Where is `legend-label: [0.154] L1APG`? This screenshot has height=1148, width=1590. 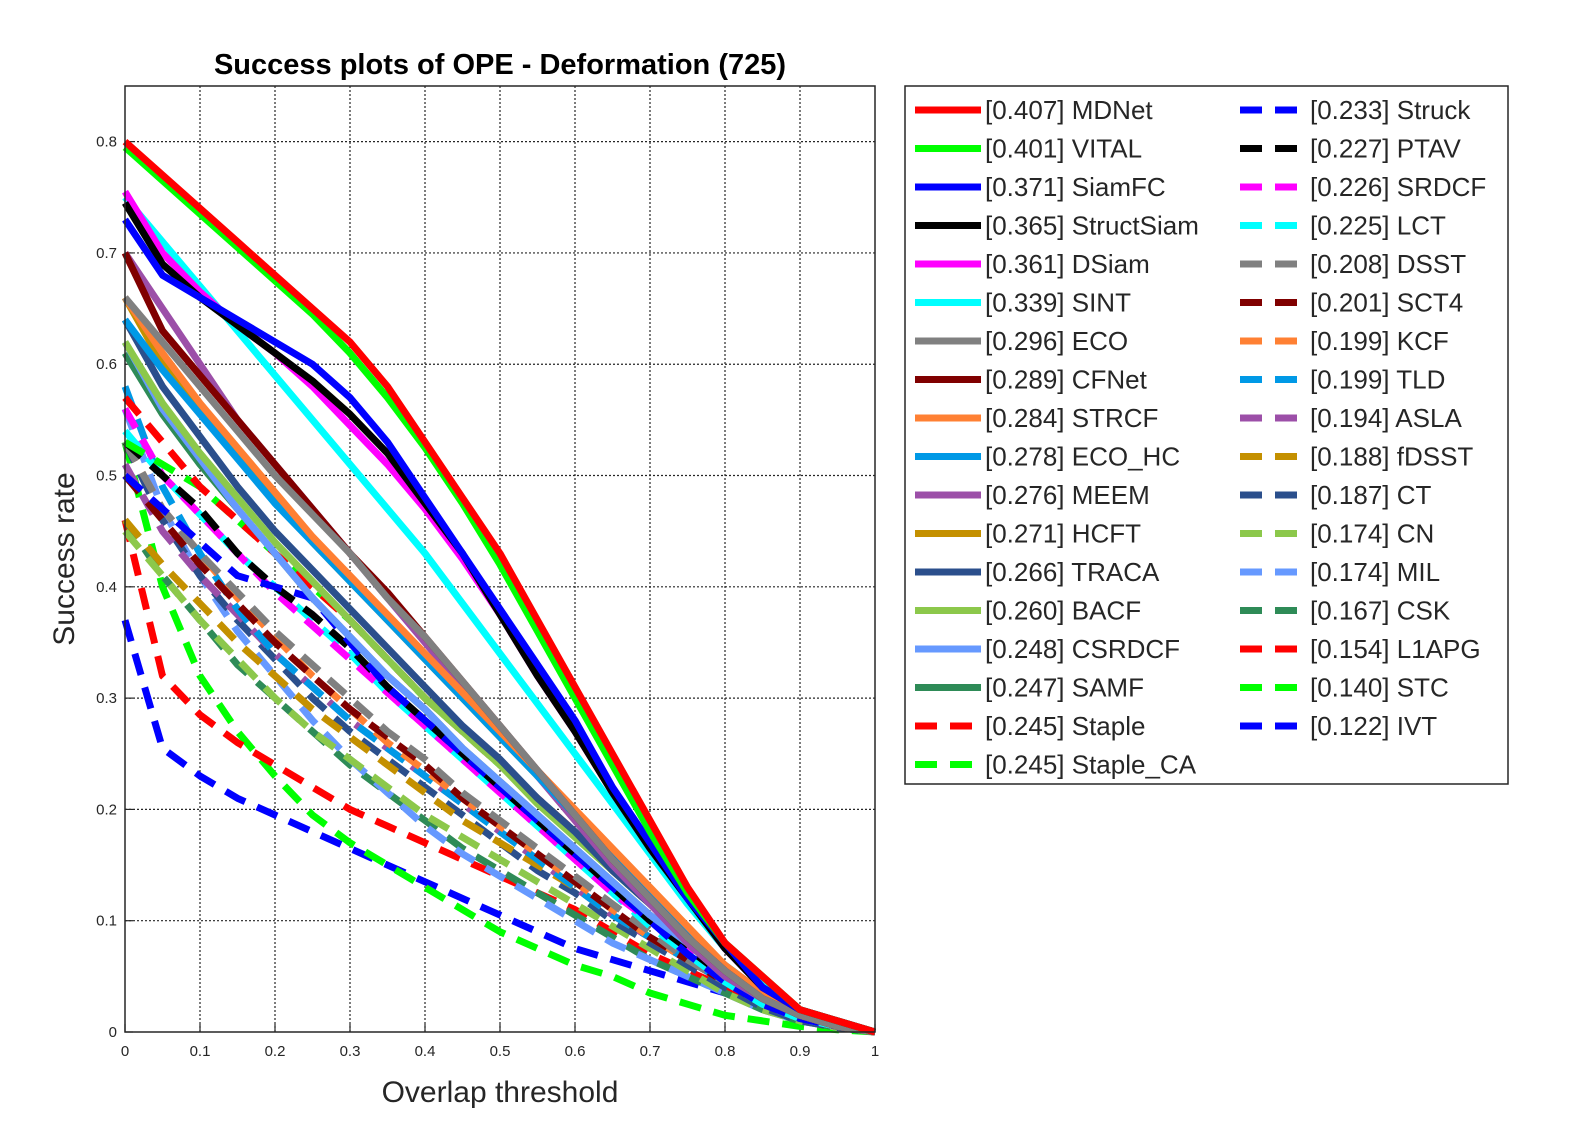
legend-label: [0.154] L1APG is located at coordinates (1395, 649).